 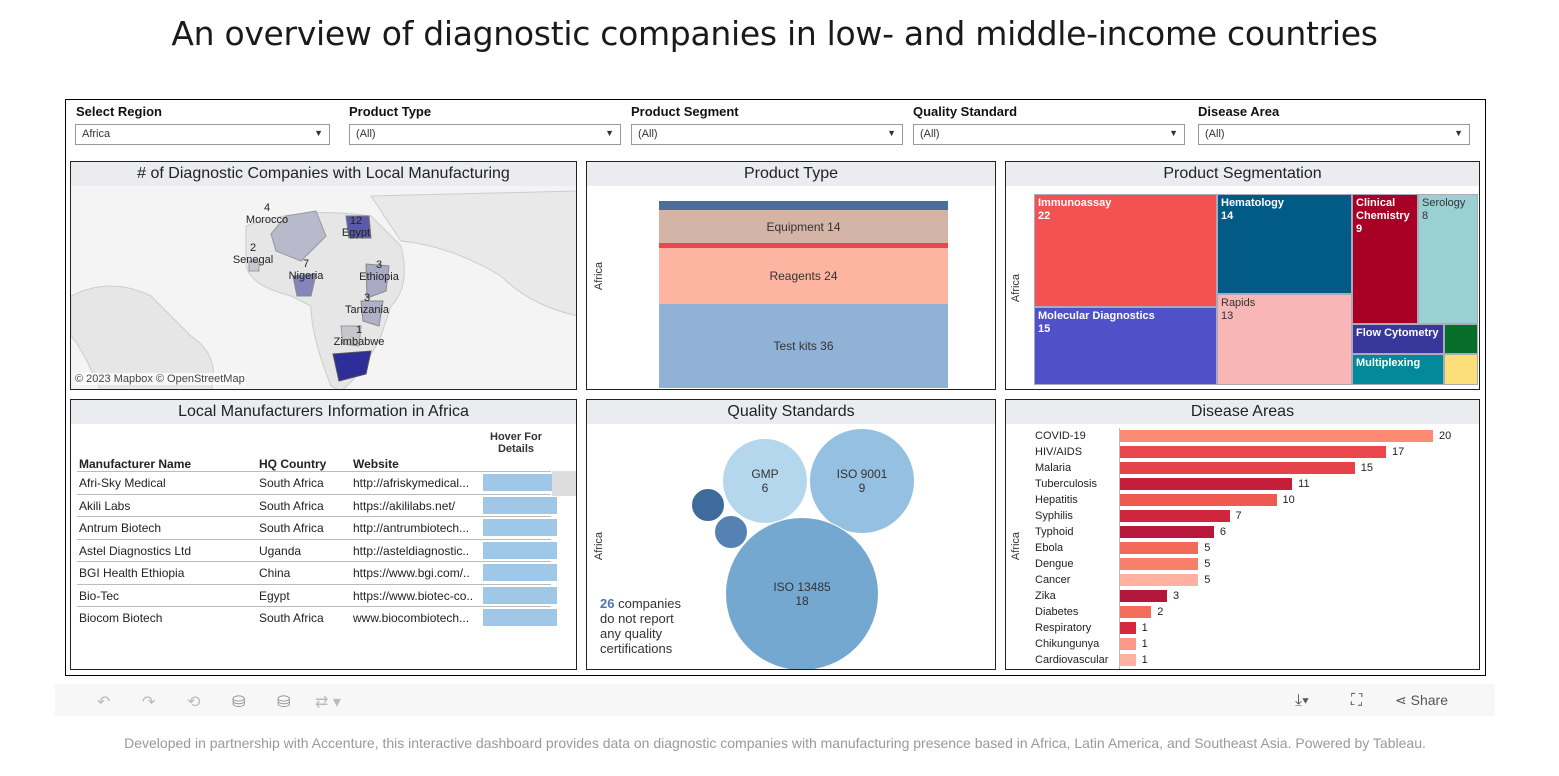 I want to click on region-select: Africa ▼, so click(x=202, y=134).